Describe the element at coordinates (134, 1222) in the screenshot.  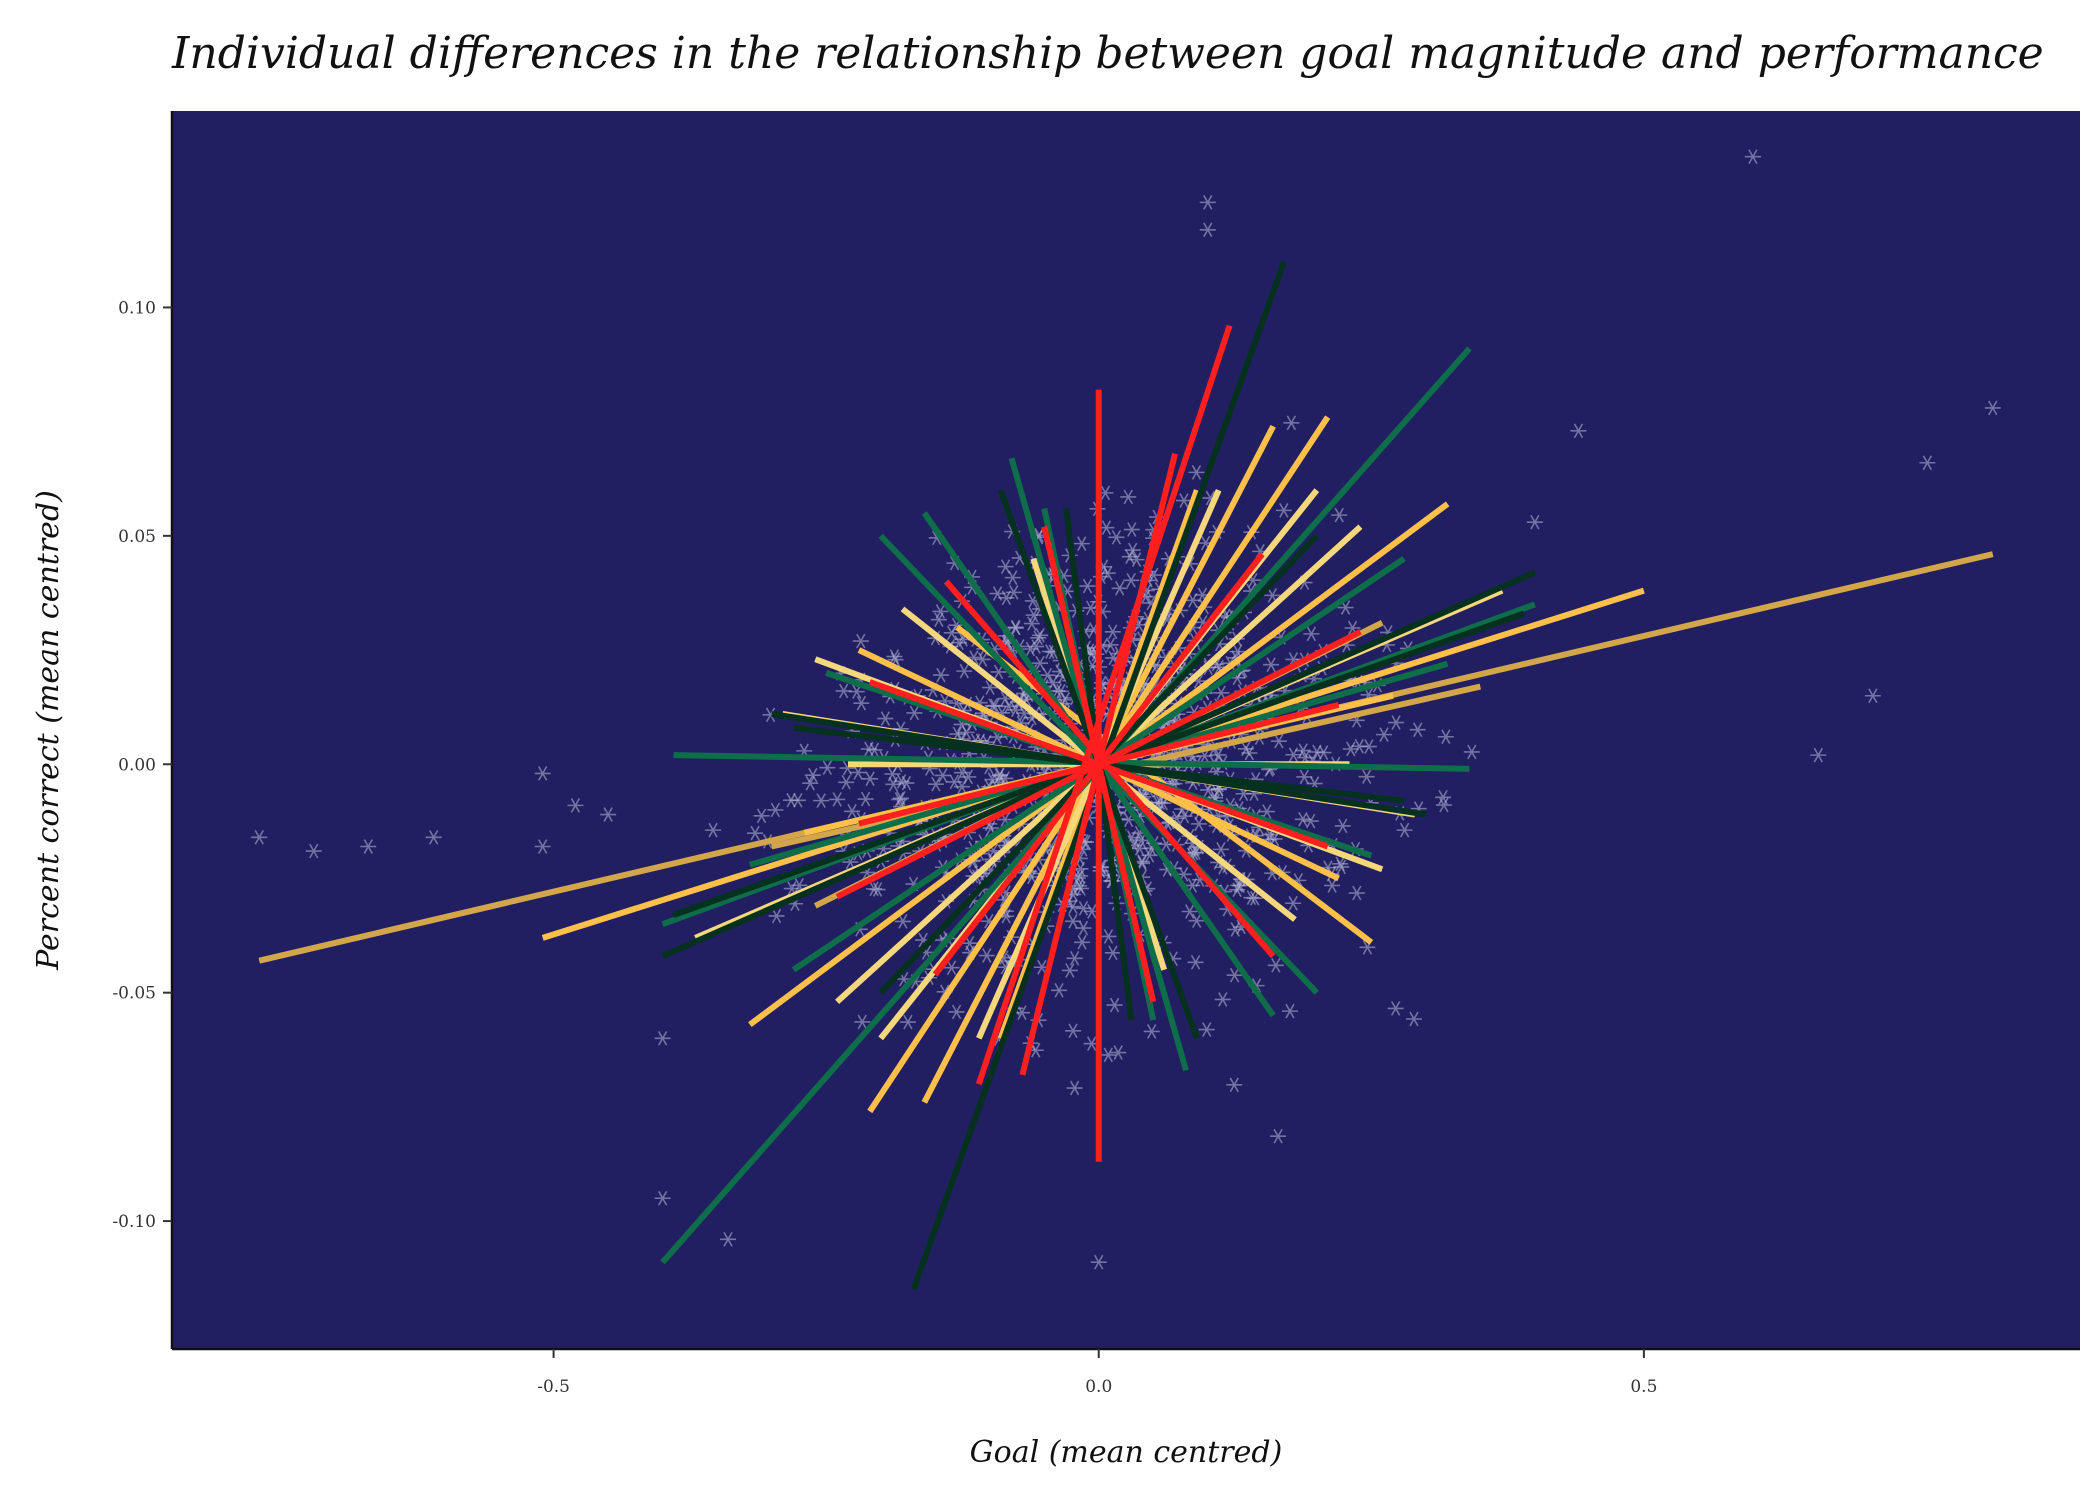
I see `y-tick-label: -0.10` at that location.